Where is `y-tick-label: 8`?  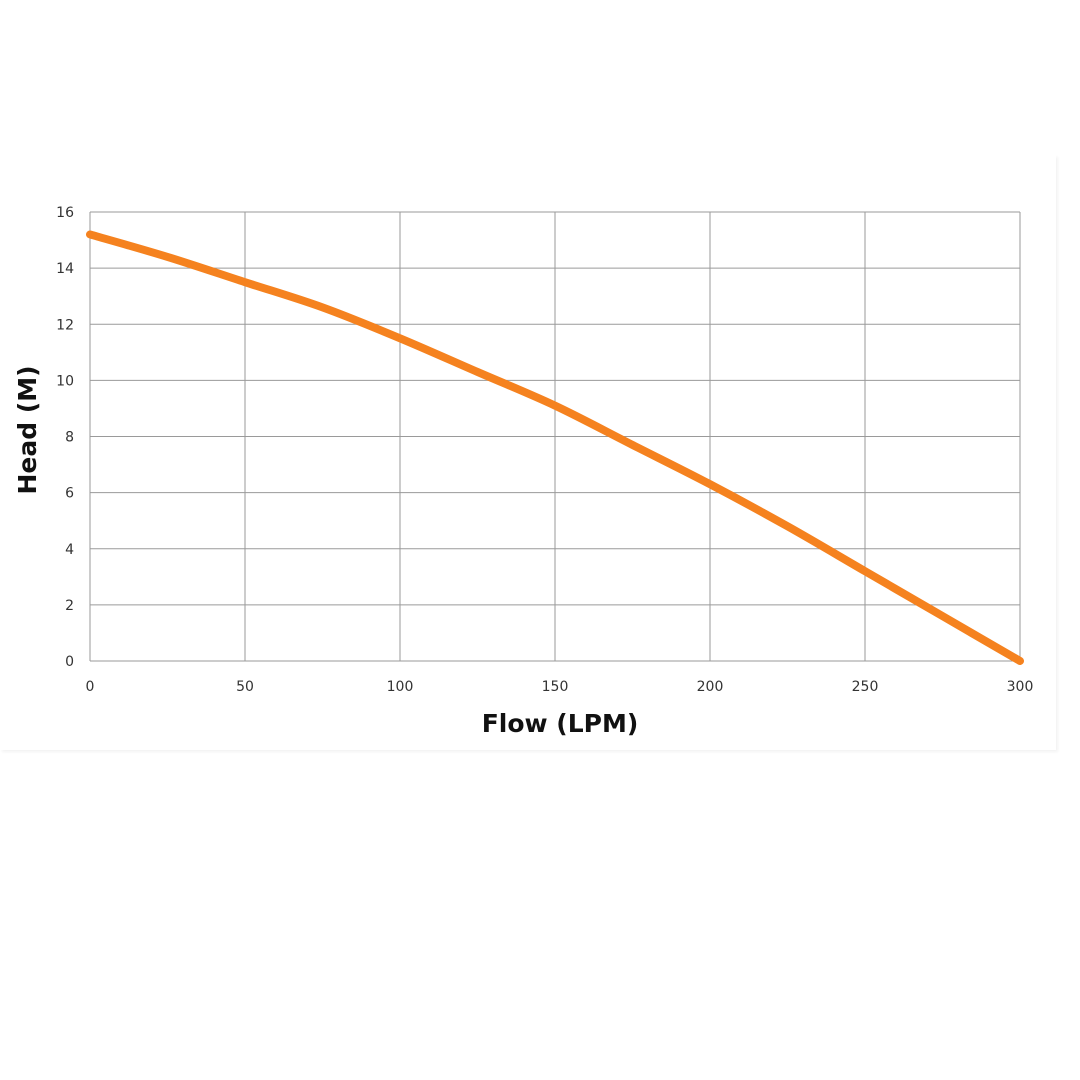
y-tick-label: 8 is located at coordinates (69, 438).